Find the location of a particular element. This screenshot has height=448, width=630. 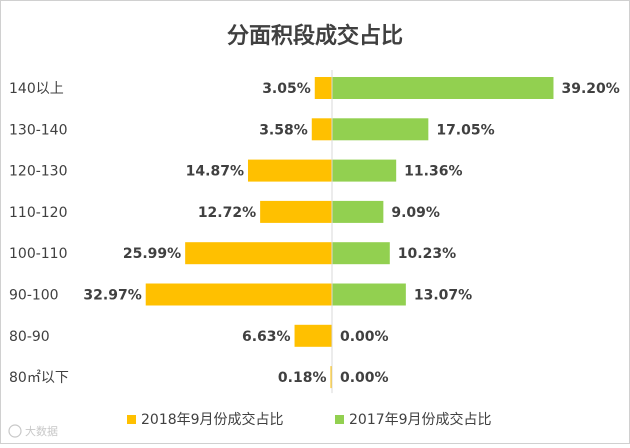

chart-title: 分面积段成交占比 is located at coordinates (315, 36).